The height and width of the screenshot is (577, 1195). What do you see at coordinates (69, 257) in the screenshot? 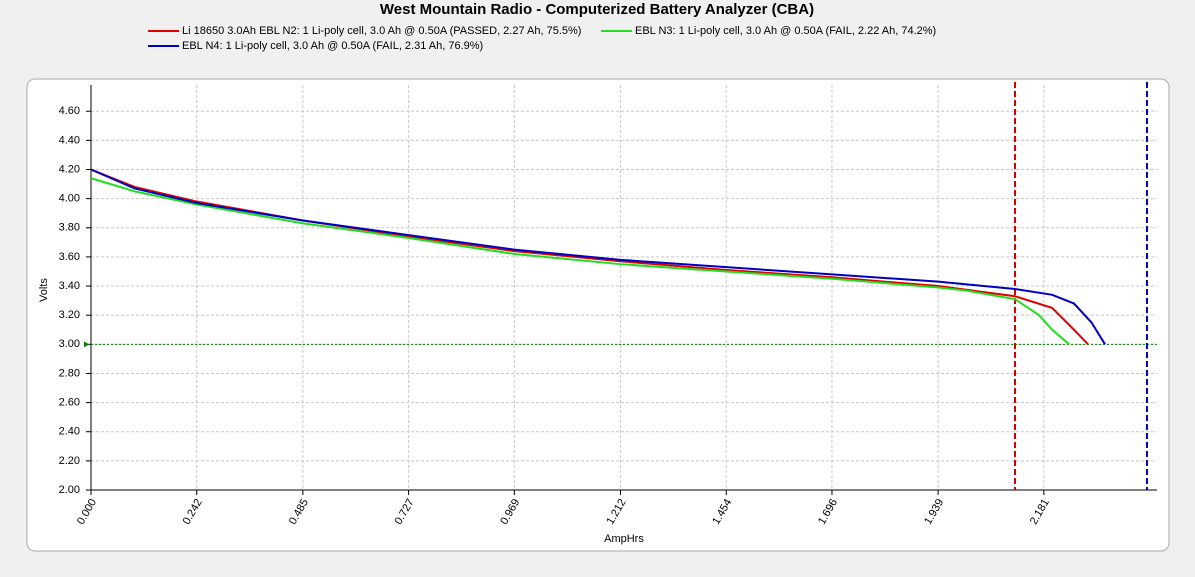
I see `y-tick-label: 3.60` at bounding box center [69, 257].